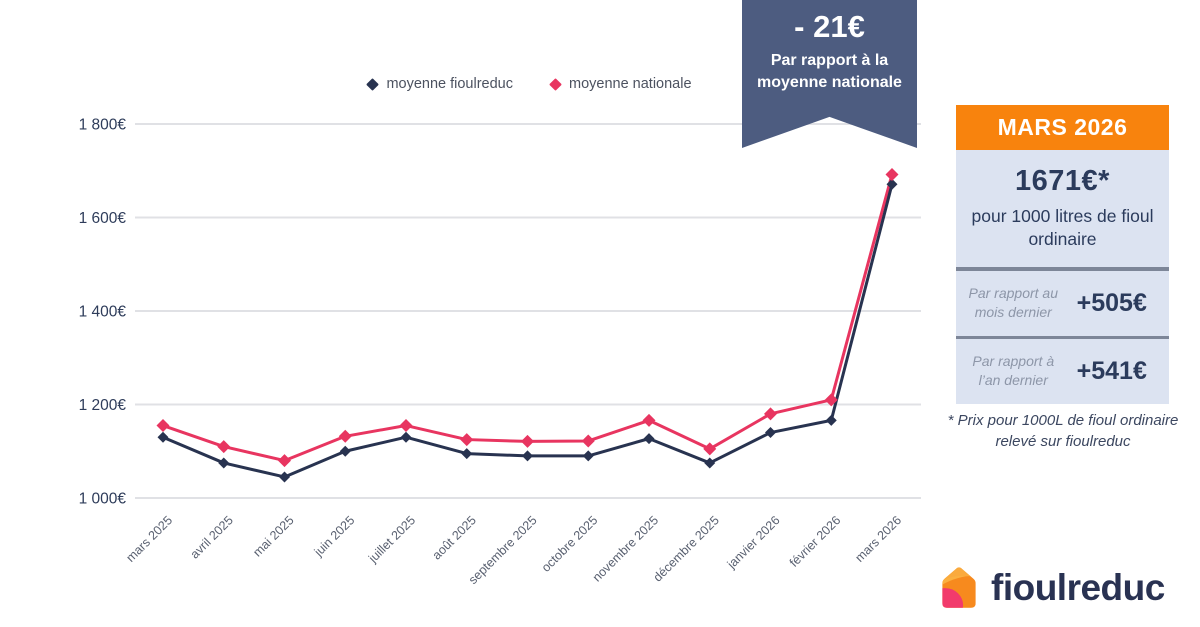  I want to click on legend-label-nationale: moyenne nationale, so click(630, 84).